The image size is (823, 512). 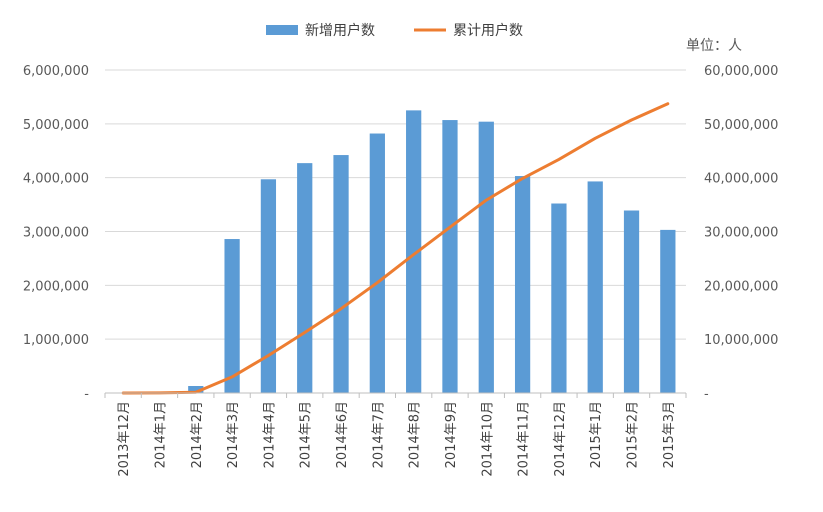 I want to click on legend: 新增用户数 累计用户数, so click(x=394, y=30).